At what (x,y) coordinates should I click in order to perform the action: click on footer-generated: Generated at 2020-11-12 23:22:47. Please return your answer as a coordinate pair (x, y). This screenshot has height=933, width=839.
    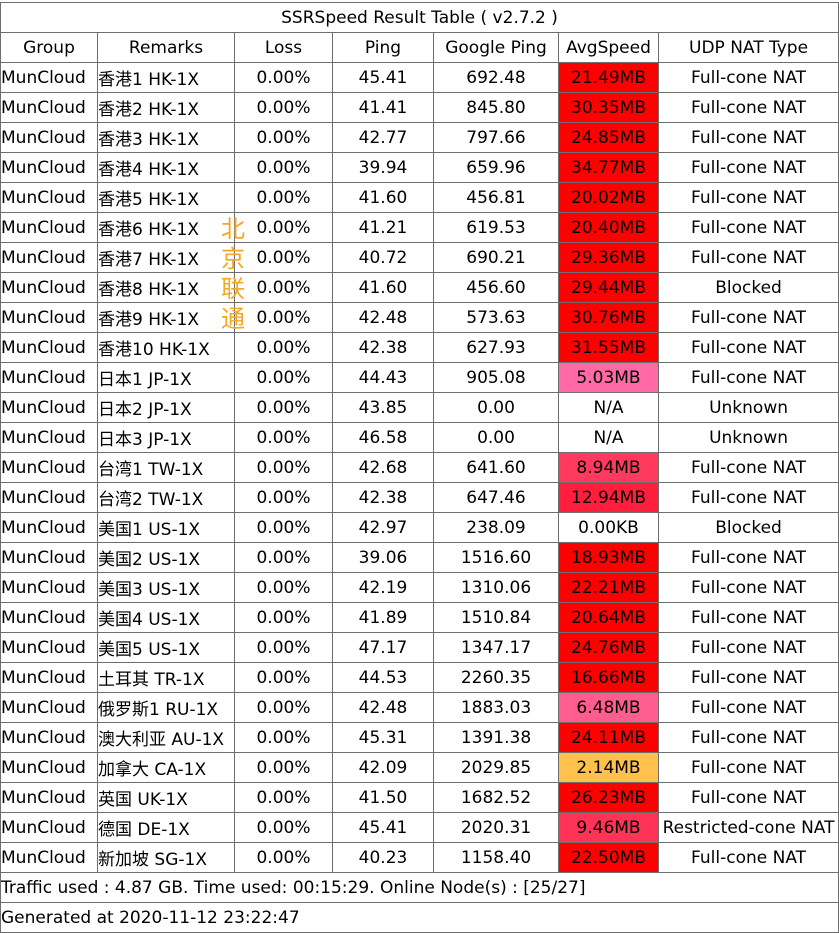
    Looking at the image, I should click on (419, 917).